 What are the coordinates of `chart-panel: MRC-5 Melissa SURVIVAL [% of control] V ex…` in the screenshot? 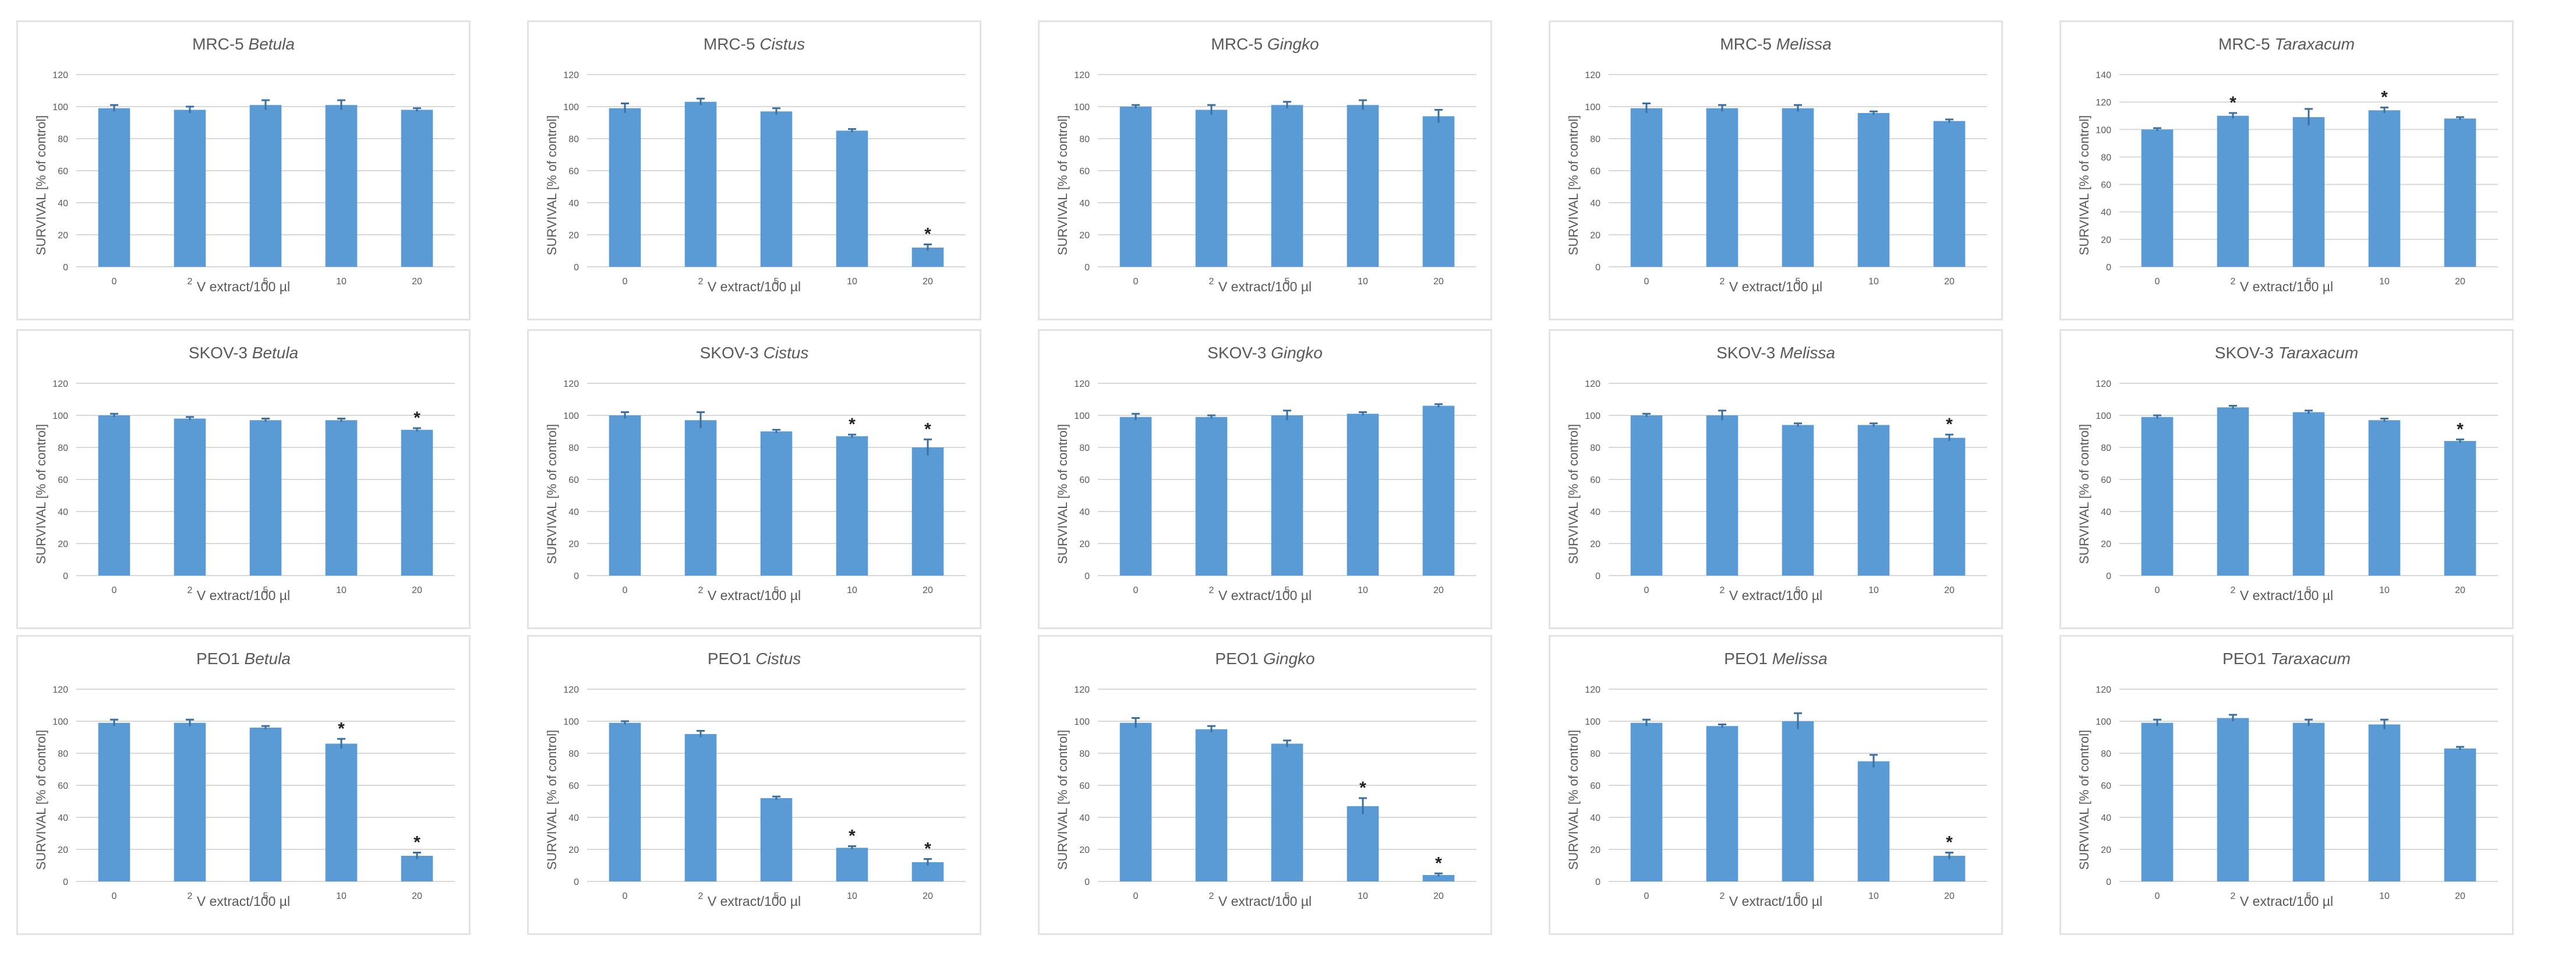 It's located at (1776, 170).